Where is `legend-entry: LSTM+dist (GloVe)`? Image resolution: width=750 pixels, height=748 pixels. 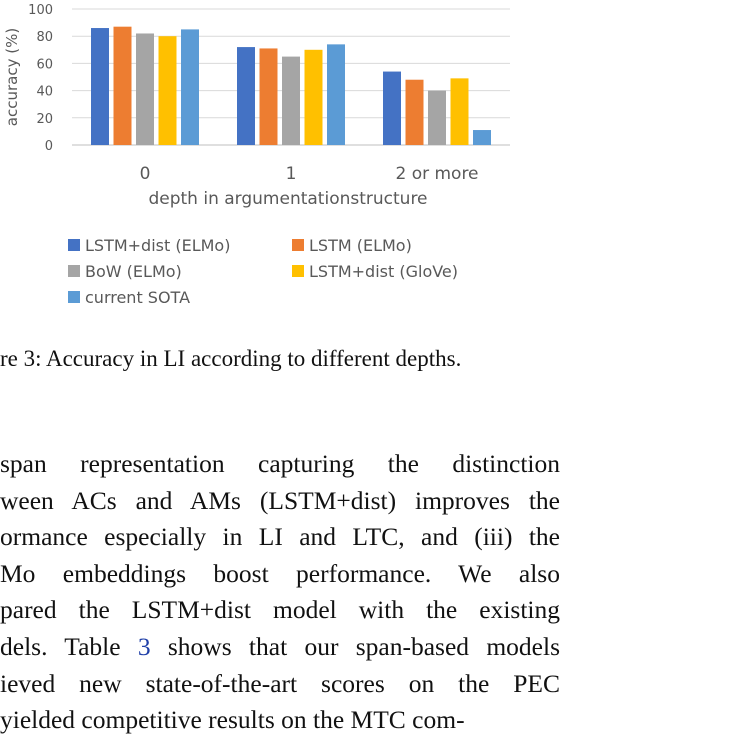
legend-entry: LSTM+dist (GloVe) is located at coordinates (375, 271).